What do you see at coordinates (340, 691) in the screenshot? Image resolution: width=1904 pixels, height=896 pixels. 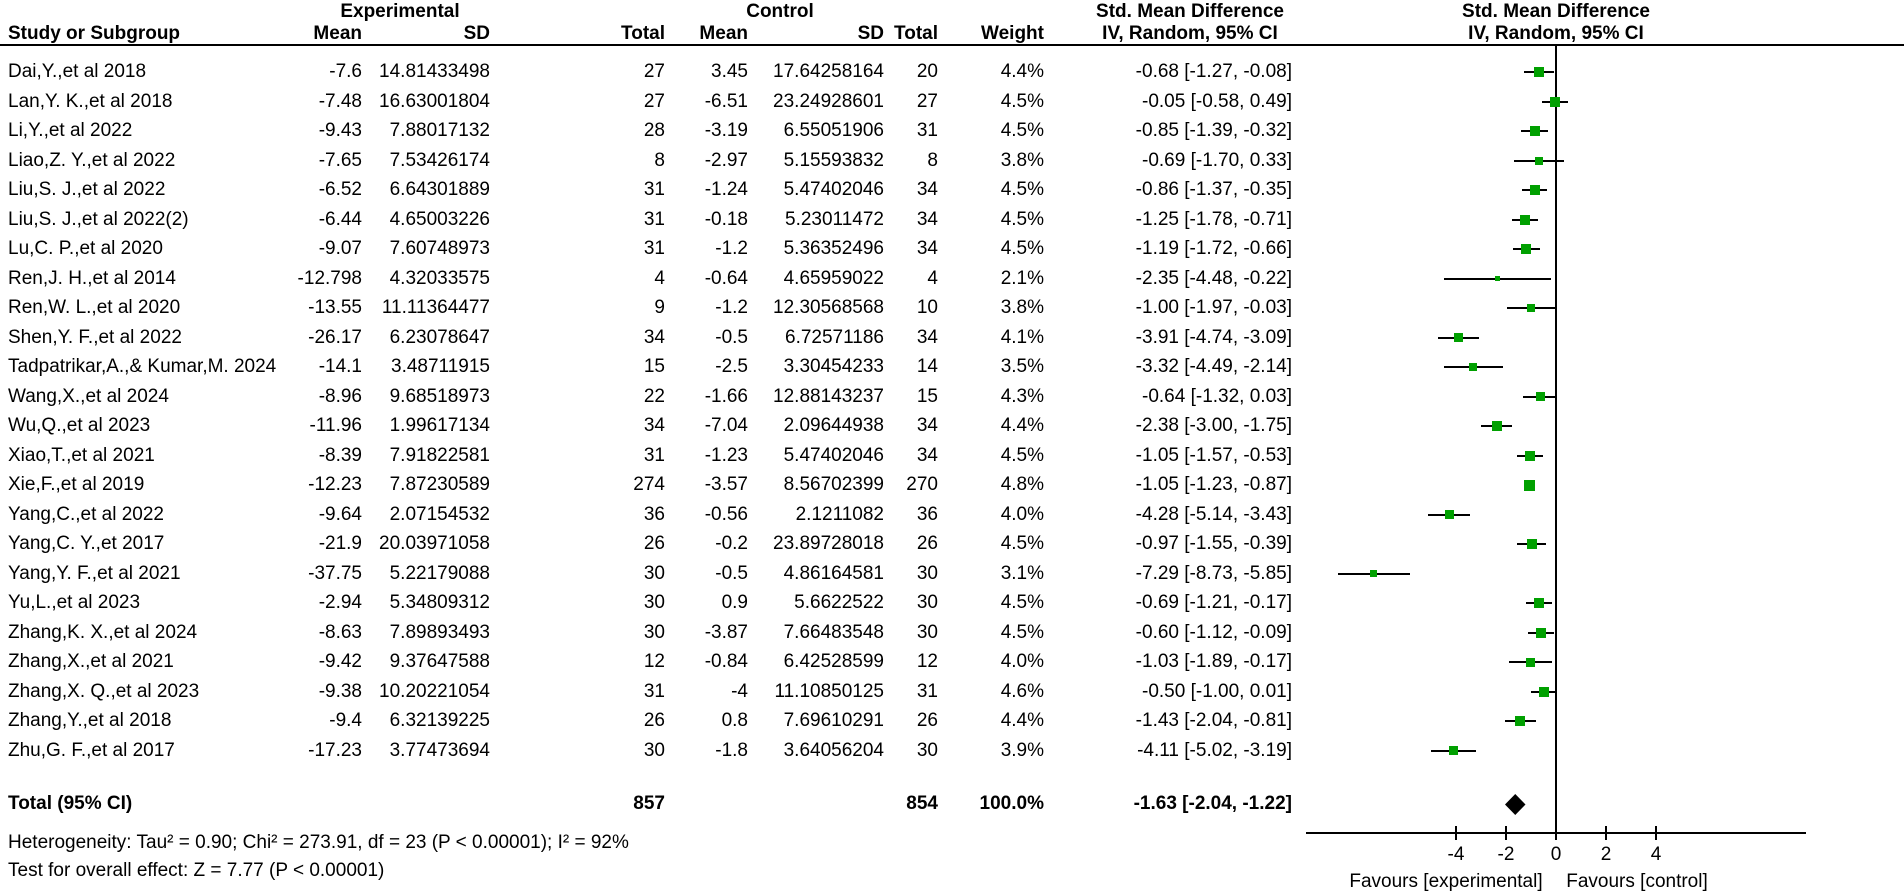 I see `mean-experimental: -9.38` at bounding box center [340, 691].